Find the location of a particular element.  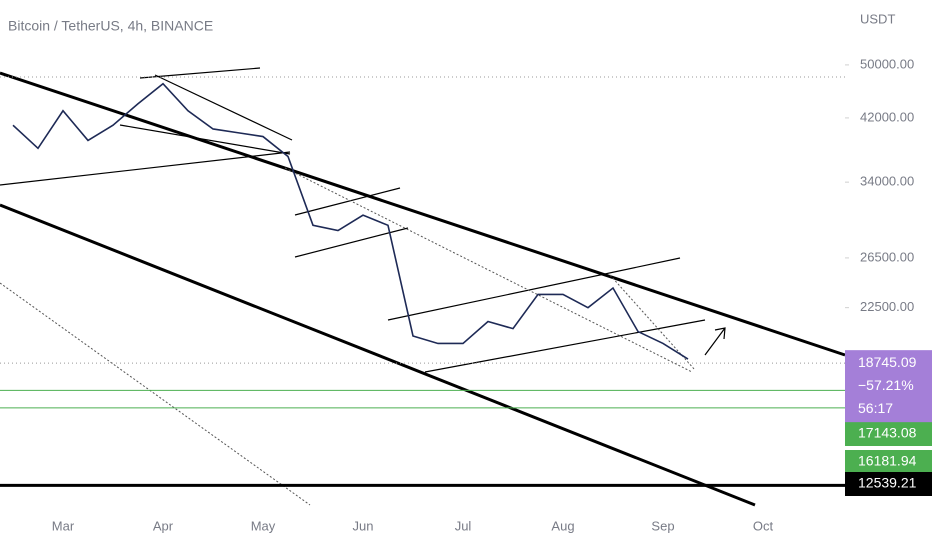

countdown-label: 56:17 is located at coordinates (875, 408).